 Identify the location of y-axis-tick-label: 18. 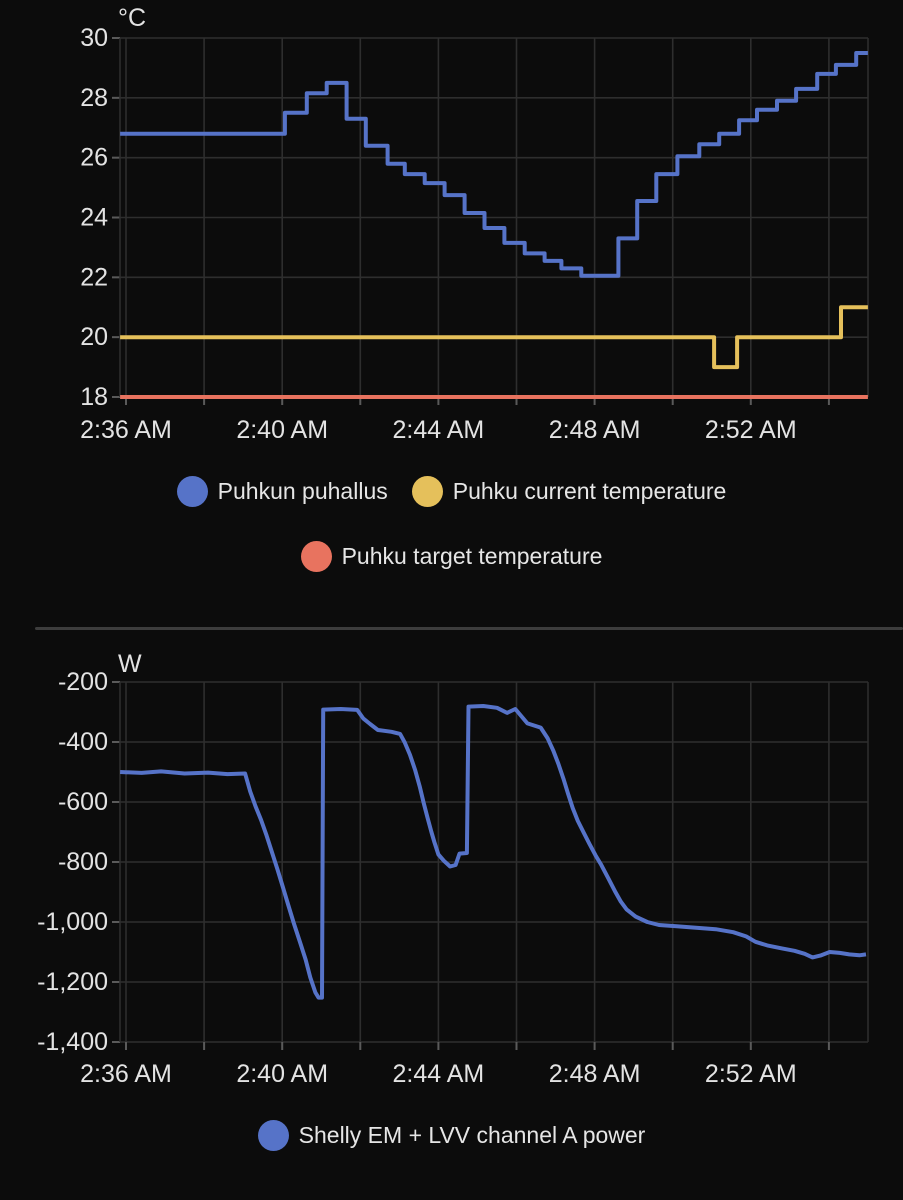
(94, 397).